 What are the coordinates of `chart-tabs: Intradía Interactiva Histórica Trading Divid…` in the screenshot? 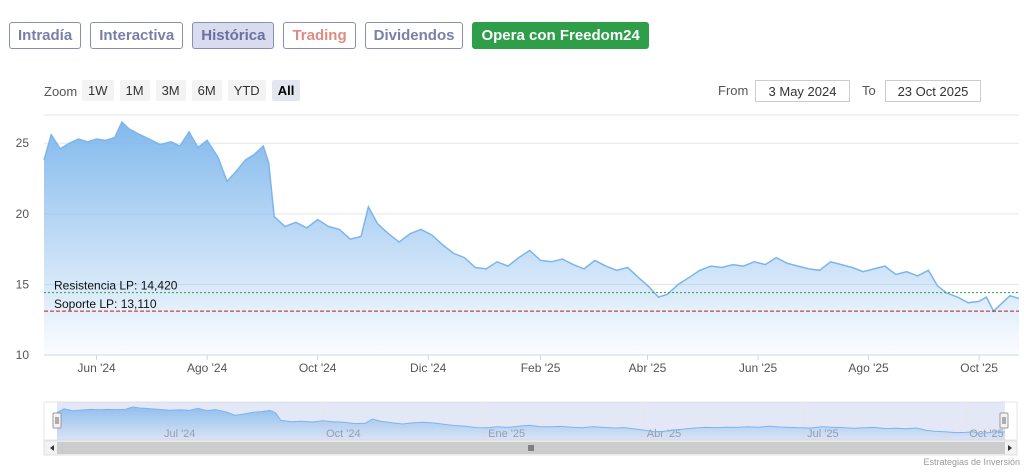 It's located at (329, 35).